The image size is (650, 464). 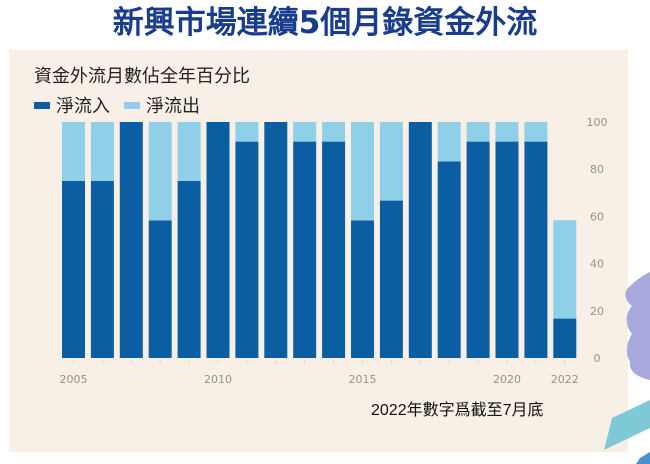 I want to click on y-tick-label: 0, so click(x=597, y=358).